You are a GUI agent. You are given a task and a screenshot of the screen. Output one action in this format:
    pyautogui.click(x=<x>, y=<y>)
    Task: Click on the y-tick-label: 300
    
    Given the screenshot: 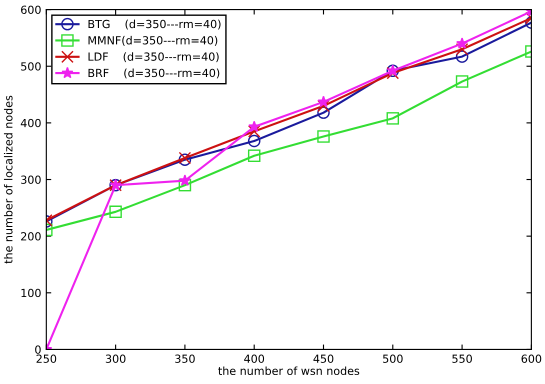 What is the action you would take?
    pyautogui.click(x=31, y=179)
    